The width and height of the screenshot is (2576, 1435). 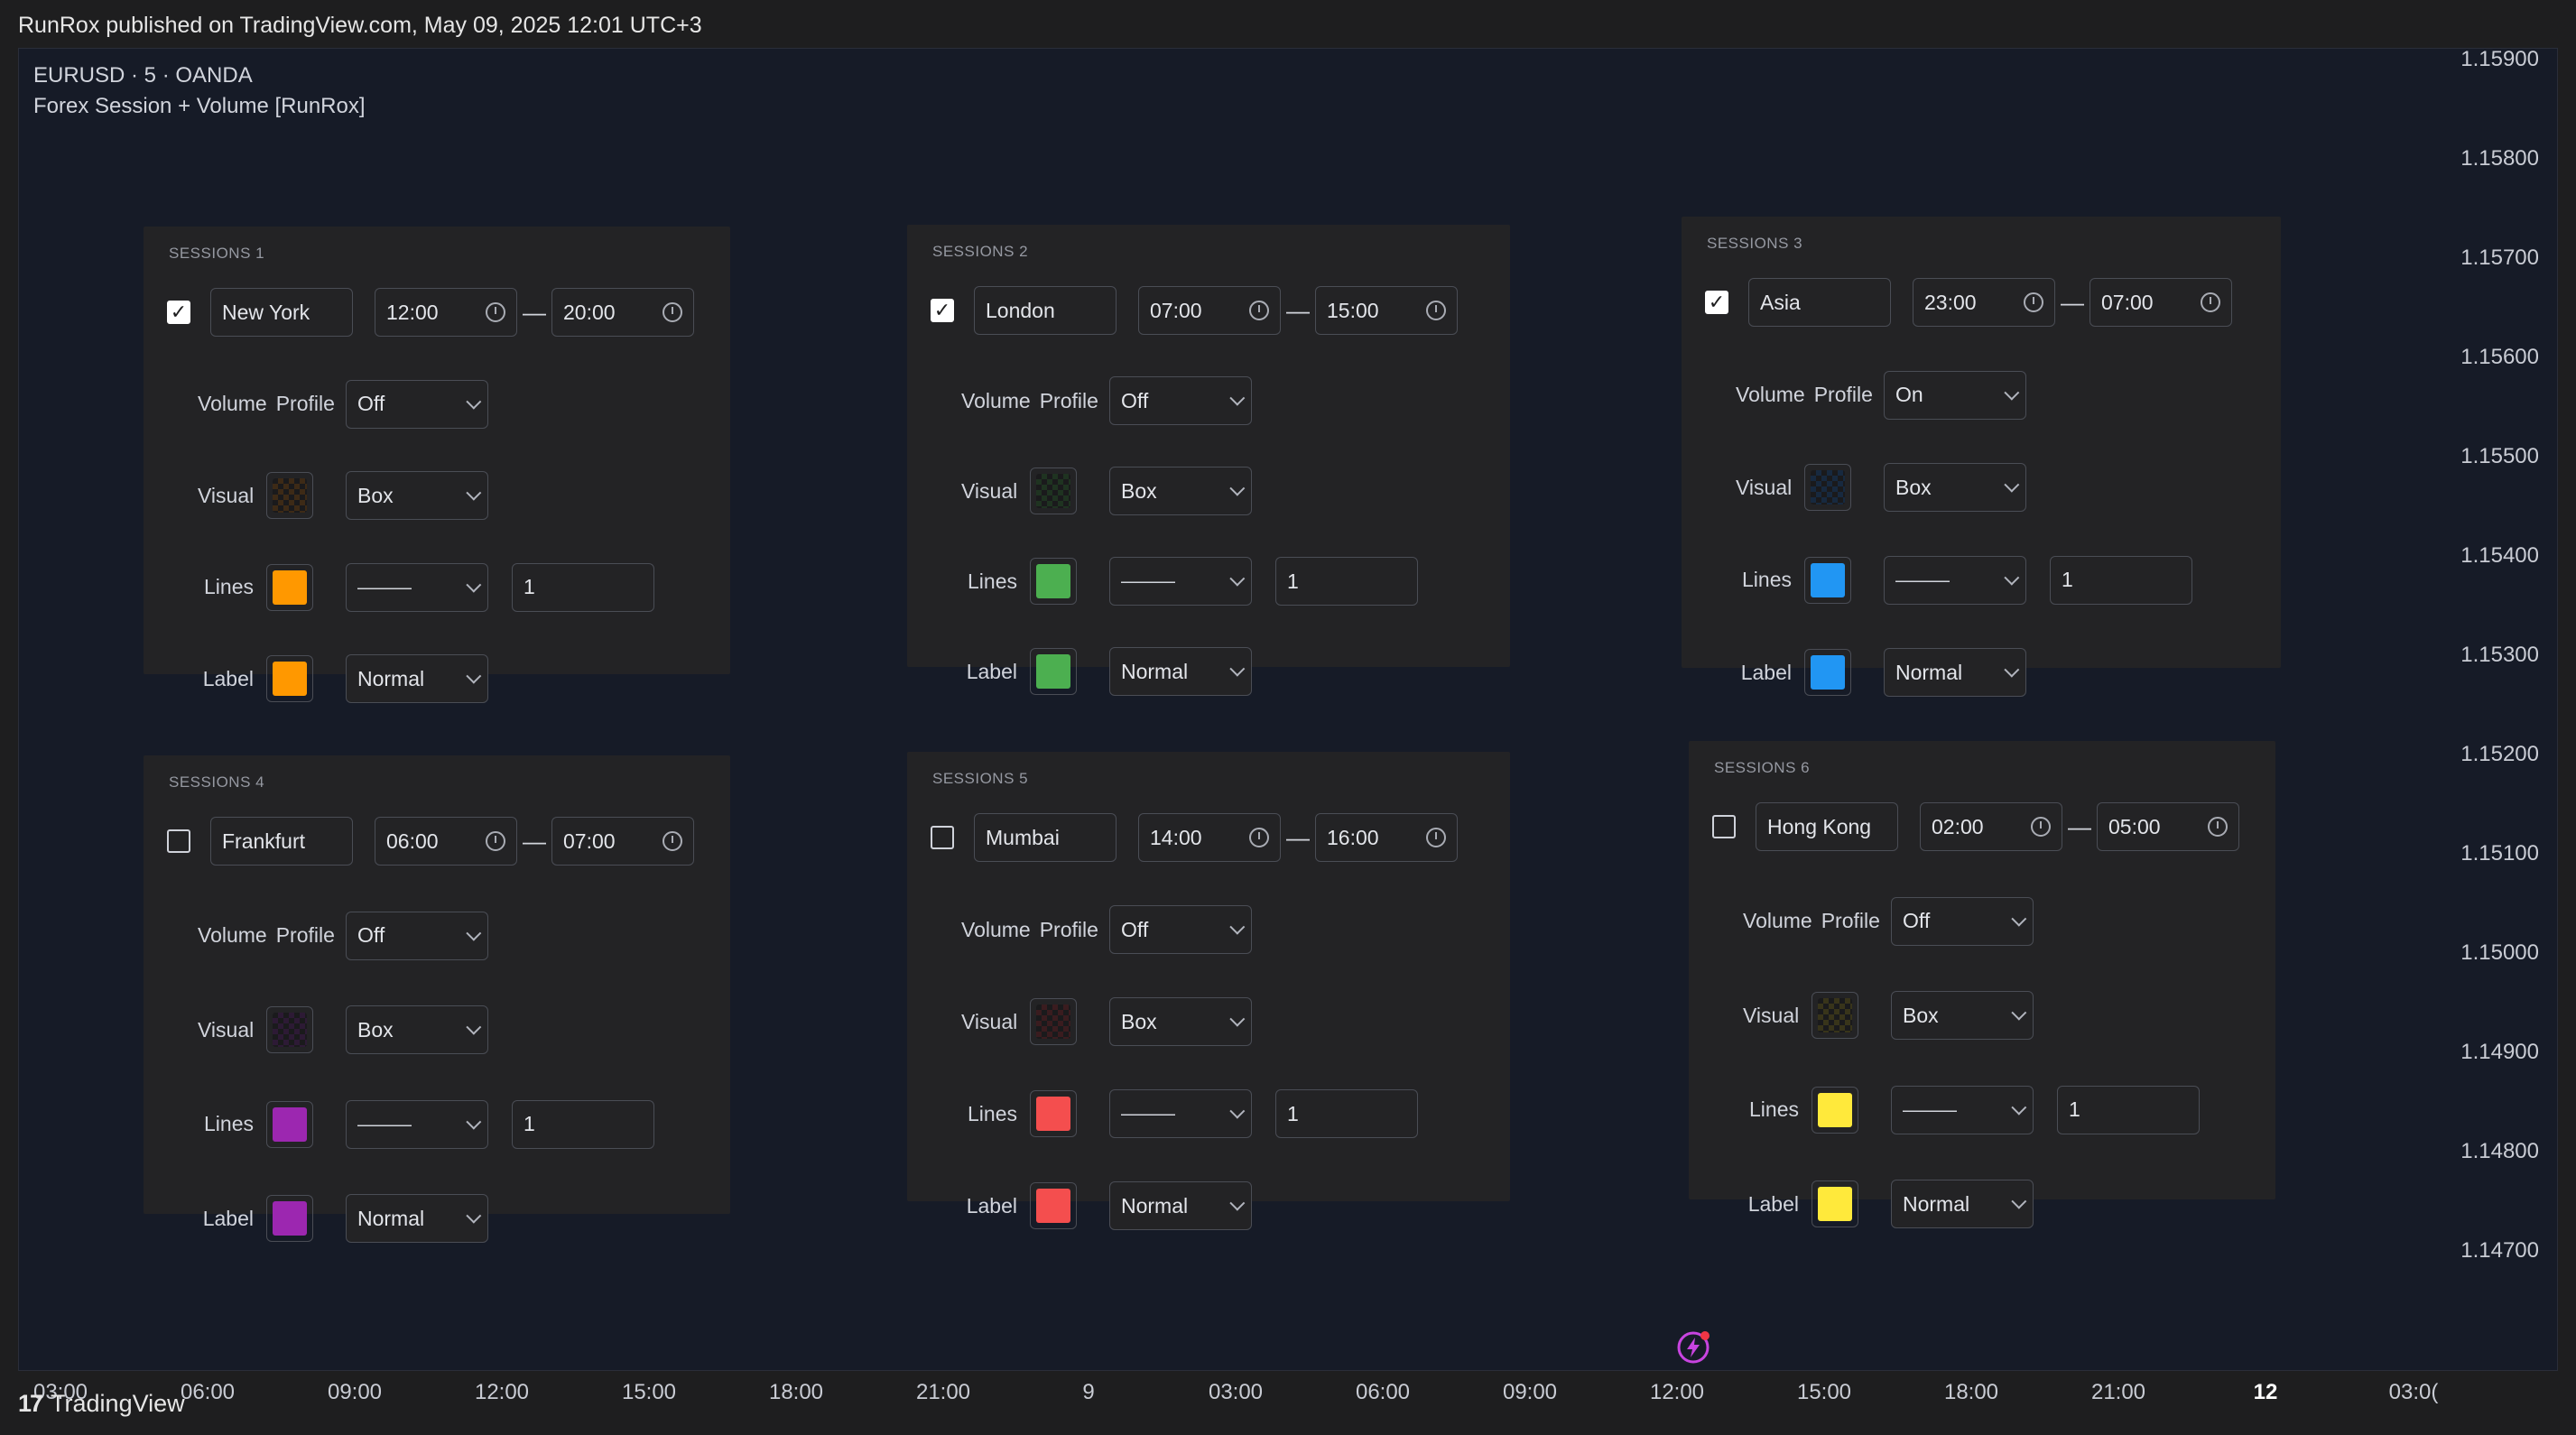 What do you see at coordinates (31, 1403) in the screenshot?
I see `tradingview-logo-icon: 17` at bounding box center [31, 1403].